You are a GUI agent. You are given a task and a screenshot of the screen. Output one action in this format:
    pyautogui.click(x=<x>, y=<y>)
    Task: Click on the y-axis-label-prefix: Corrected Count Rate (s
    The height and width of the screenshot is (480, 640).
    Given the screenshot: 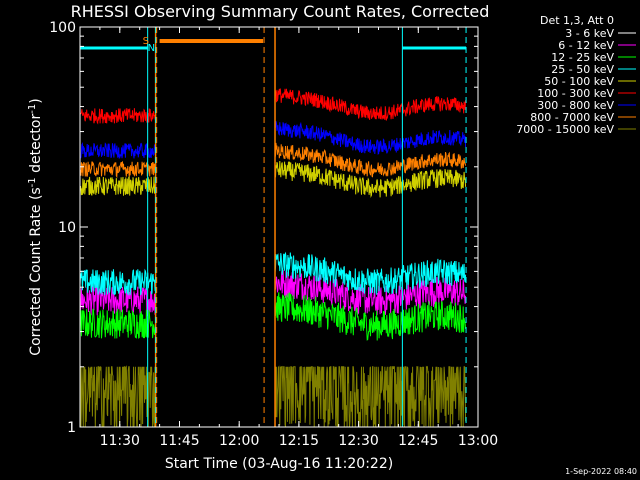 What is the action you would take?
    pyautogui.click(x=36, y=271)
    